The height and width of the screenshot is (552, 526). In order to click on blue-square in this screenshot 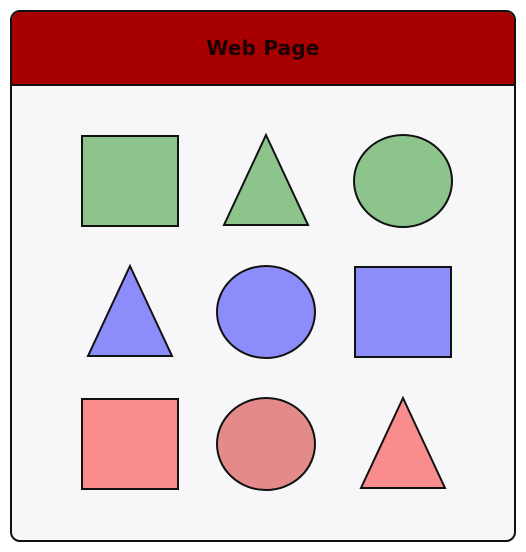, I will do `click(403, 312)`.